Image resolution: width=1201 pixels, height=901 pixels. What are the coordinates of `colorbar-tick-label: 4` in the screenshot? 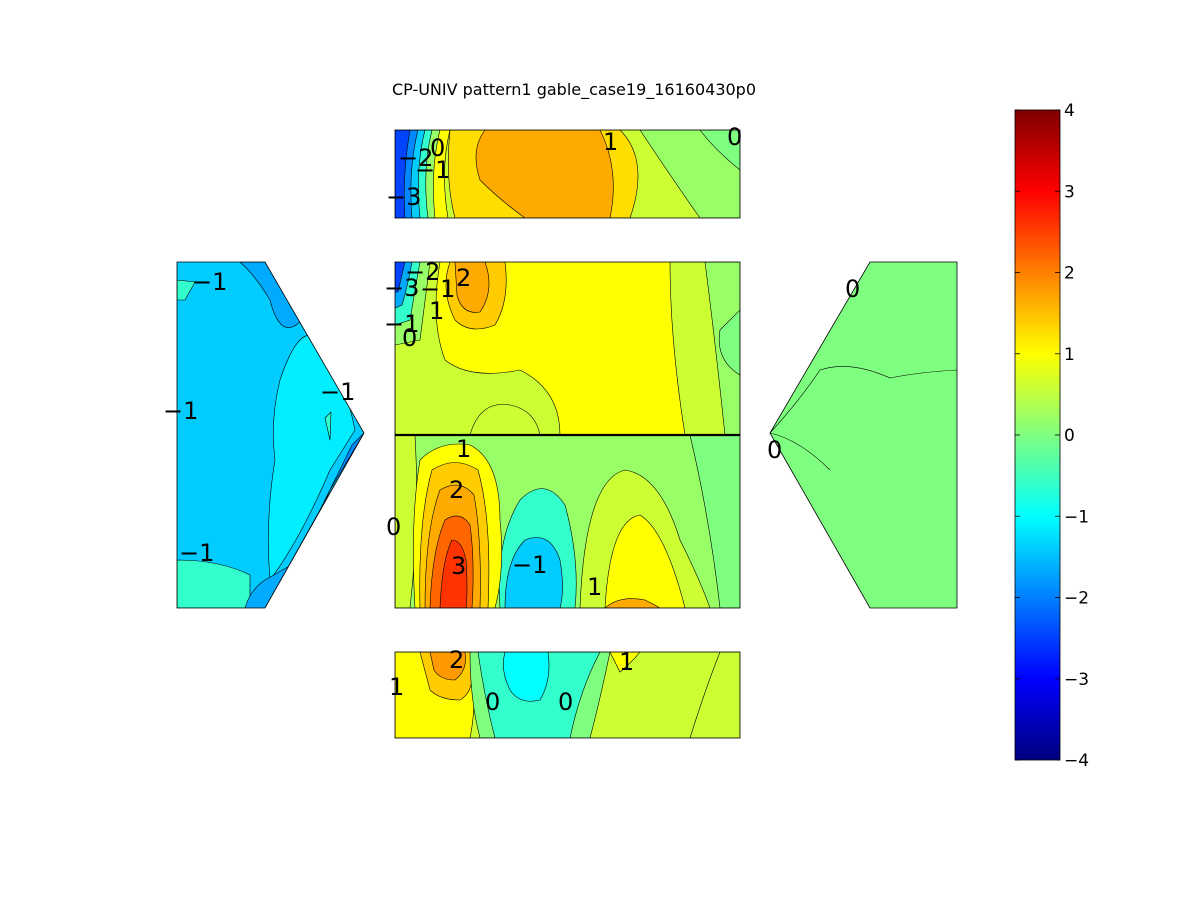 It's located at (1069, 111).